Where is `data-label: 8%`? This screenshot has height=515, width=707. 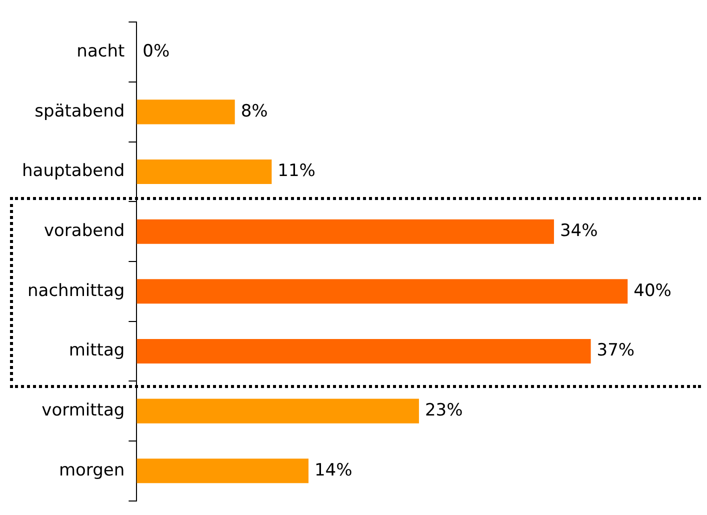
data-label: 8% is located at coordinates (254, 111).